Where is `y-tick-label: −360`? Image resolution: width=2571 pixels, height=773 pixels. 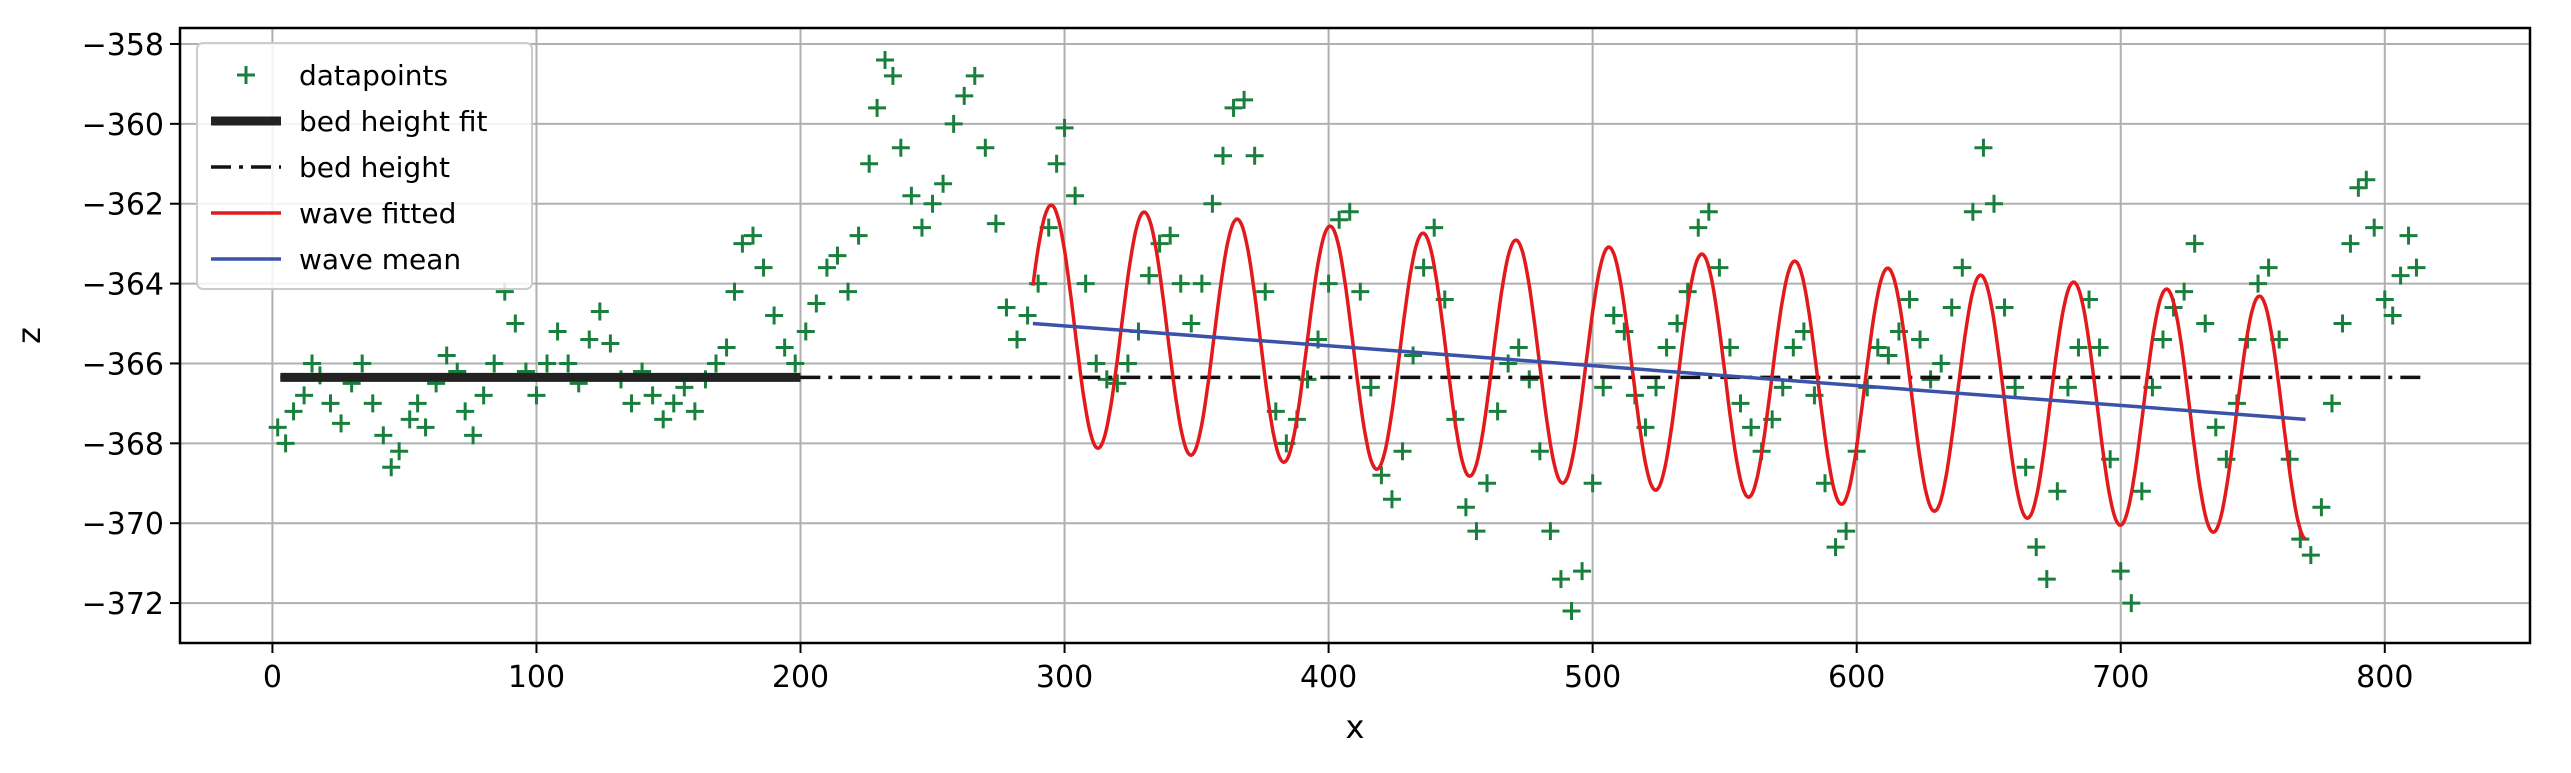
y-tick-label: −360 is located at coordinates (123, 125).